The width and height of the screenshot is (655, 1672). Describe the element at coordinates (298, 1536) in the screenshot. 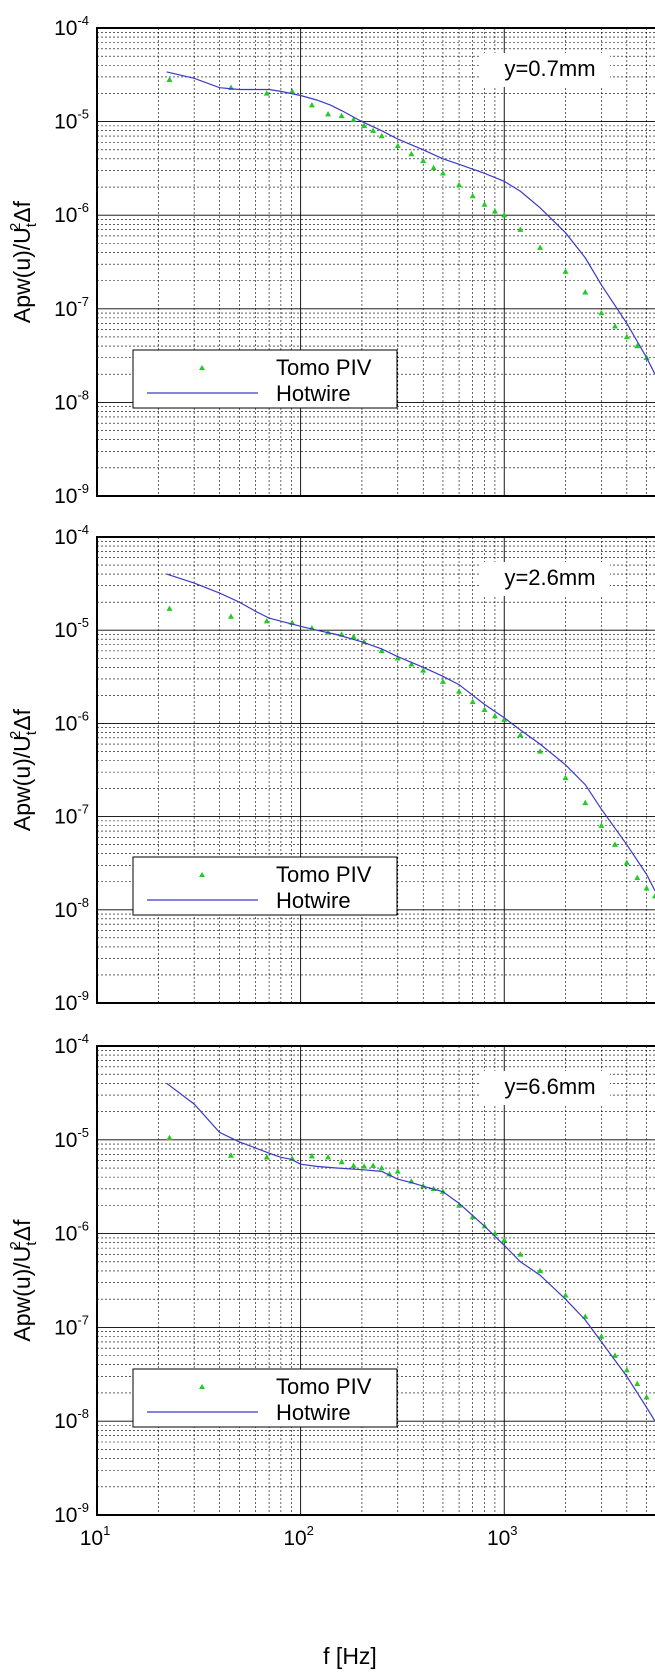

I see `x-tick-label: 10²` at that location.